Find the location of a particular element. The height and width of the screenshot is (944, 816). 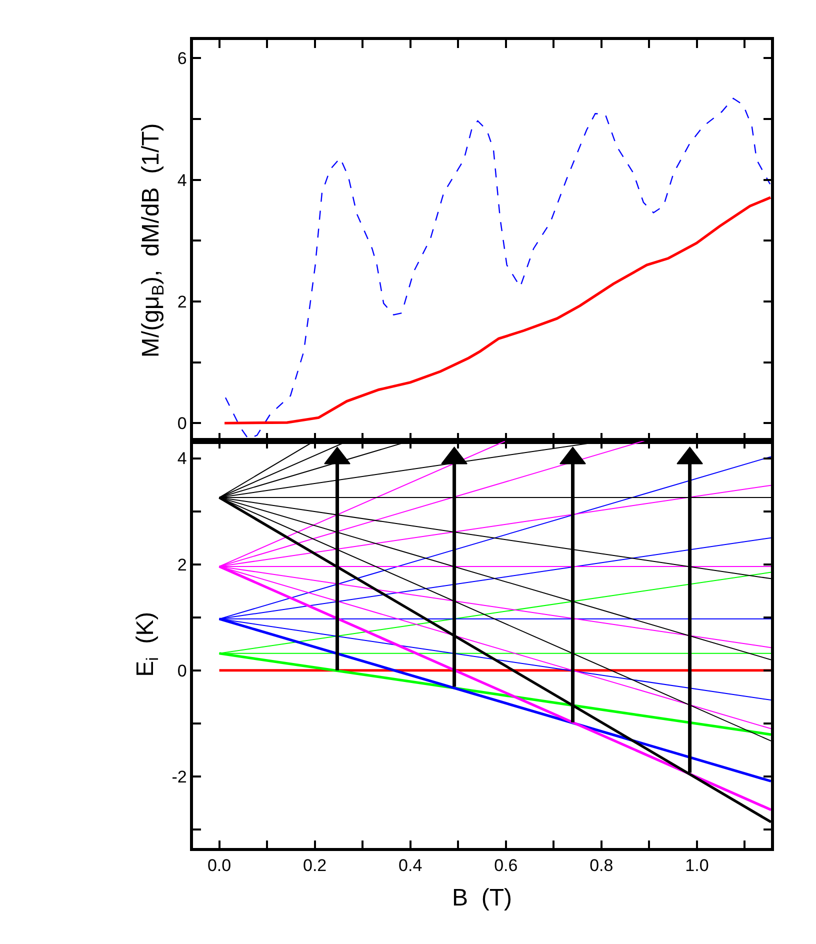

y-tick-label: -2 is located at coordinates (179, 776).